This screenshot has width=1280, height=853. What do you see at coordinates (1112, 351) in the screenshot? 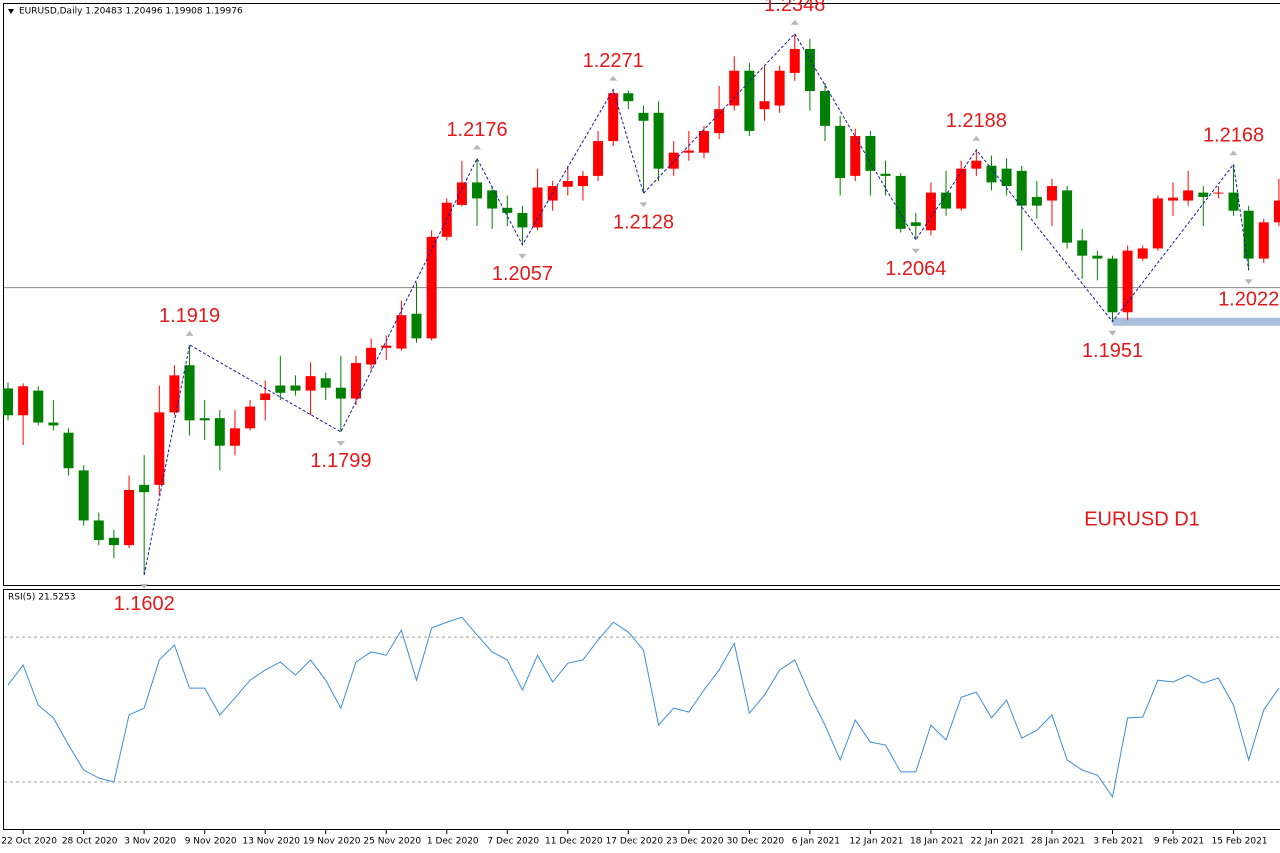
I see `zigzag-label: 1.1951` at bounding box center [1112, 351].